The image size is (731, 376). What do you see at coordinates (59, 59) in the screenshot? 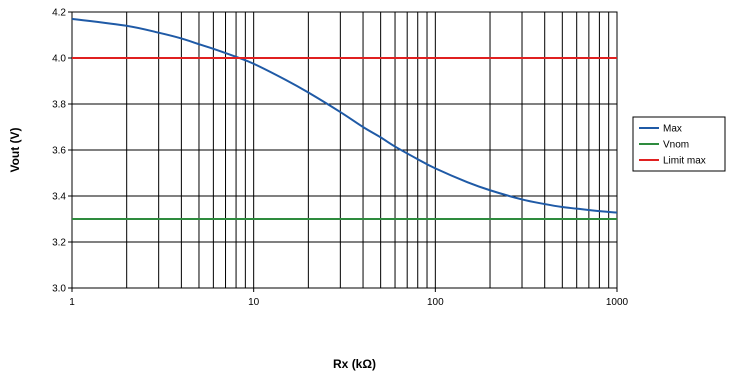
I see `y-tick-label: 4.0` at bounding box center [59, 59].